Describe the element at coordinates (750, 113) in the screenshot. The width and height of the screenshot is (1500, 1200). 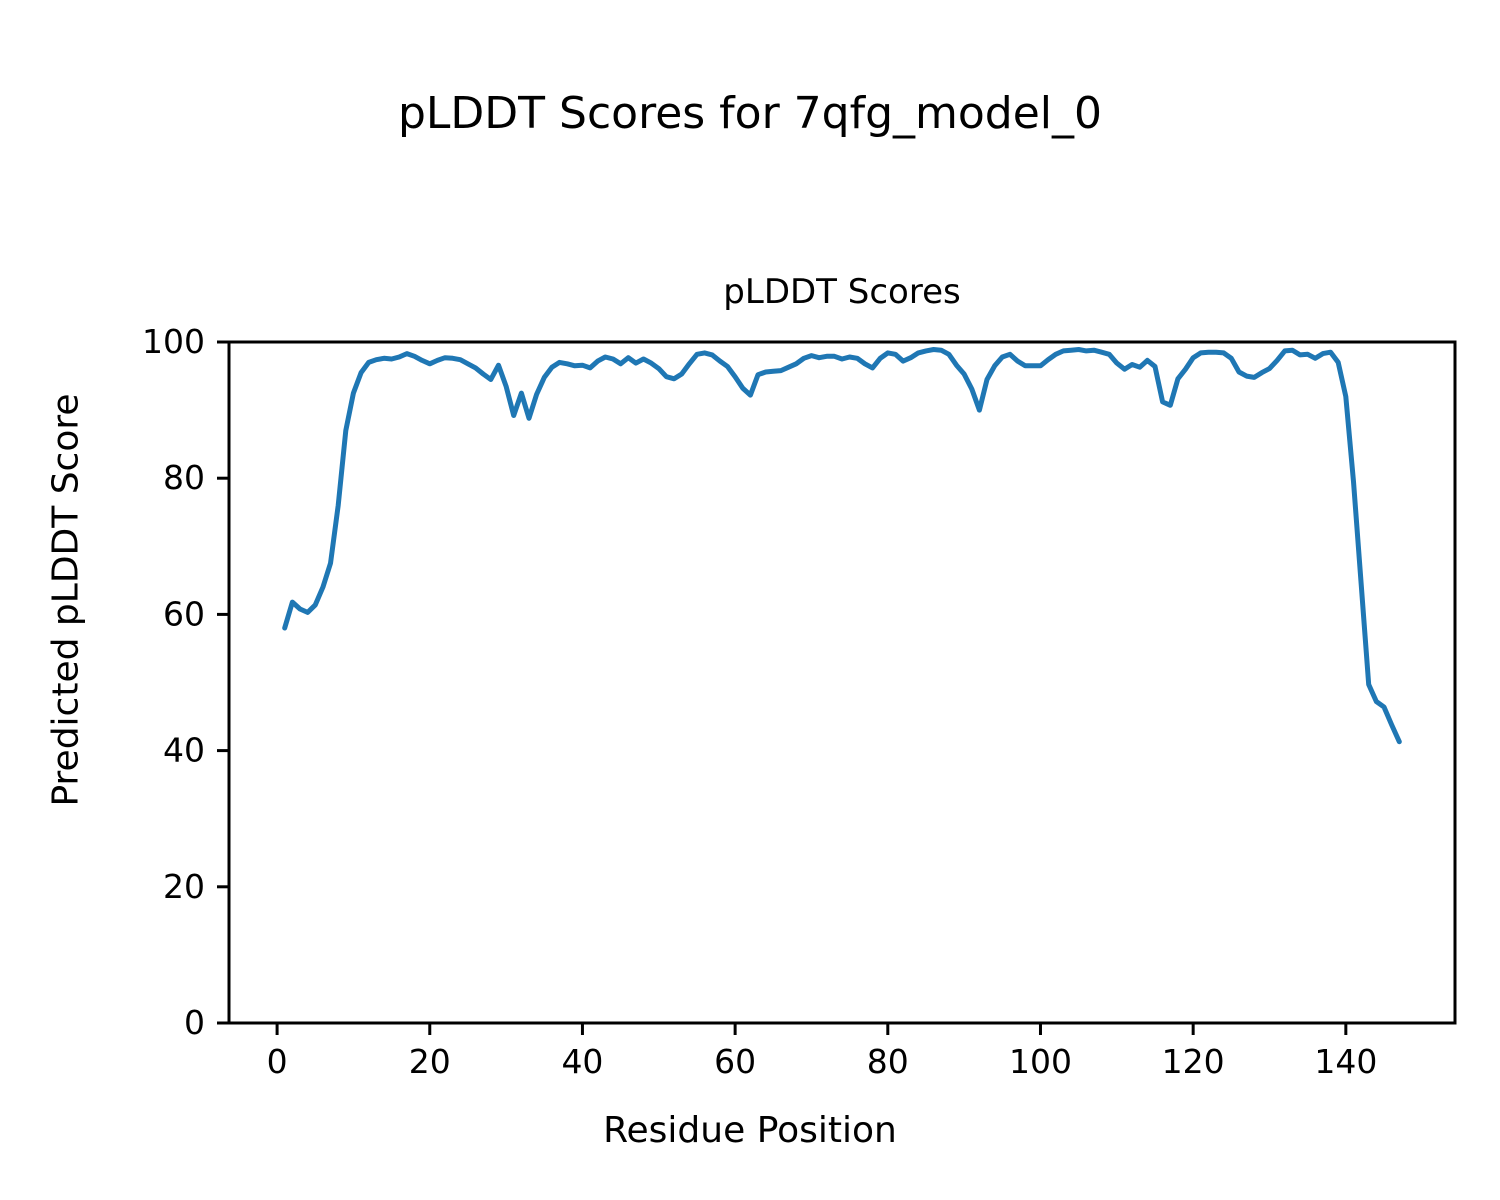
I see `figure-title: pLDDT Scores for 7qfg_model_0` at that location.